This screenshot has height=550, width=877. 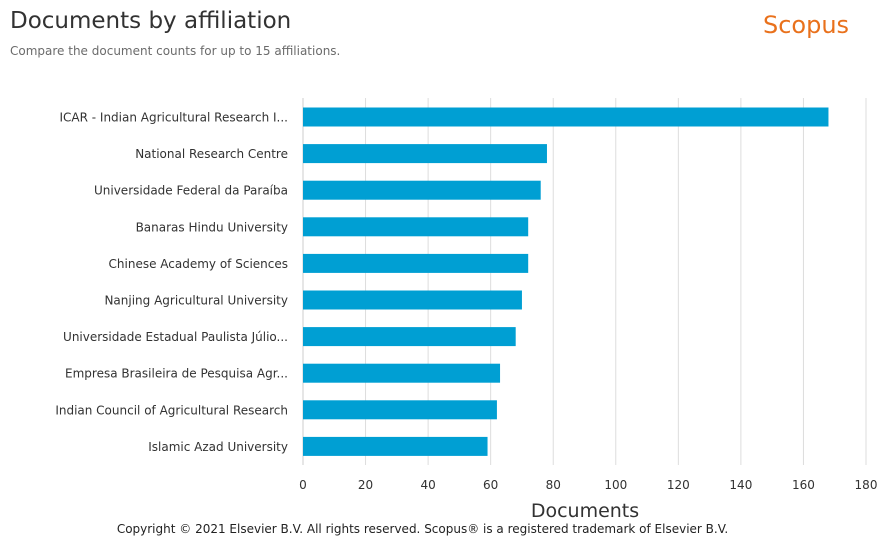 What do you see at coordinates (171, 410) in the screenshot?
I see `category-label: Indian Council of Agricultural Research` at bounding box center [171, 410].